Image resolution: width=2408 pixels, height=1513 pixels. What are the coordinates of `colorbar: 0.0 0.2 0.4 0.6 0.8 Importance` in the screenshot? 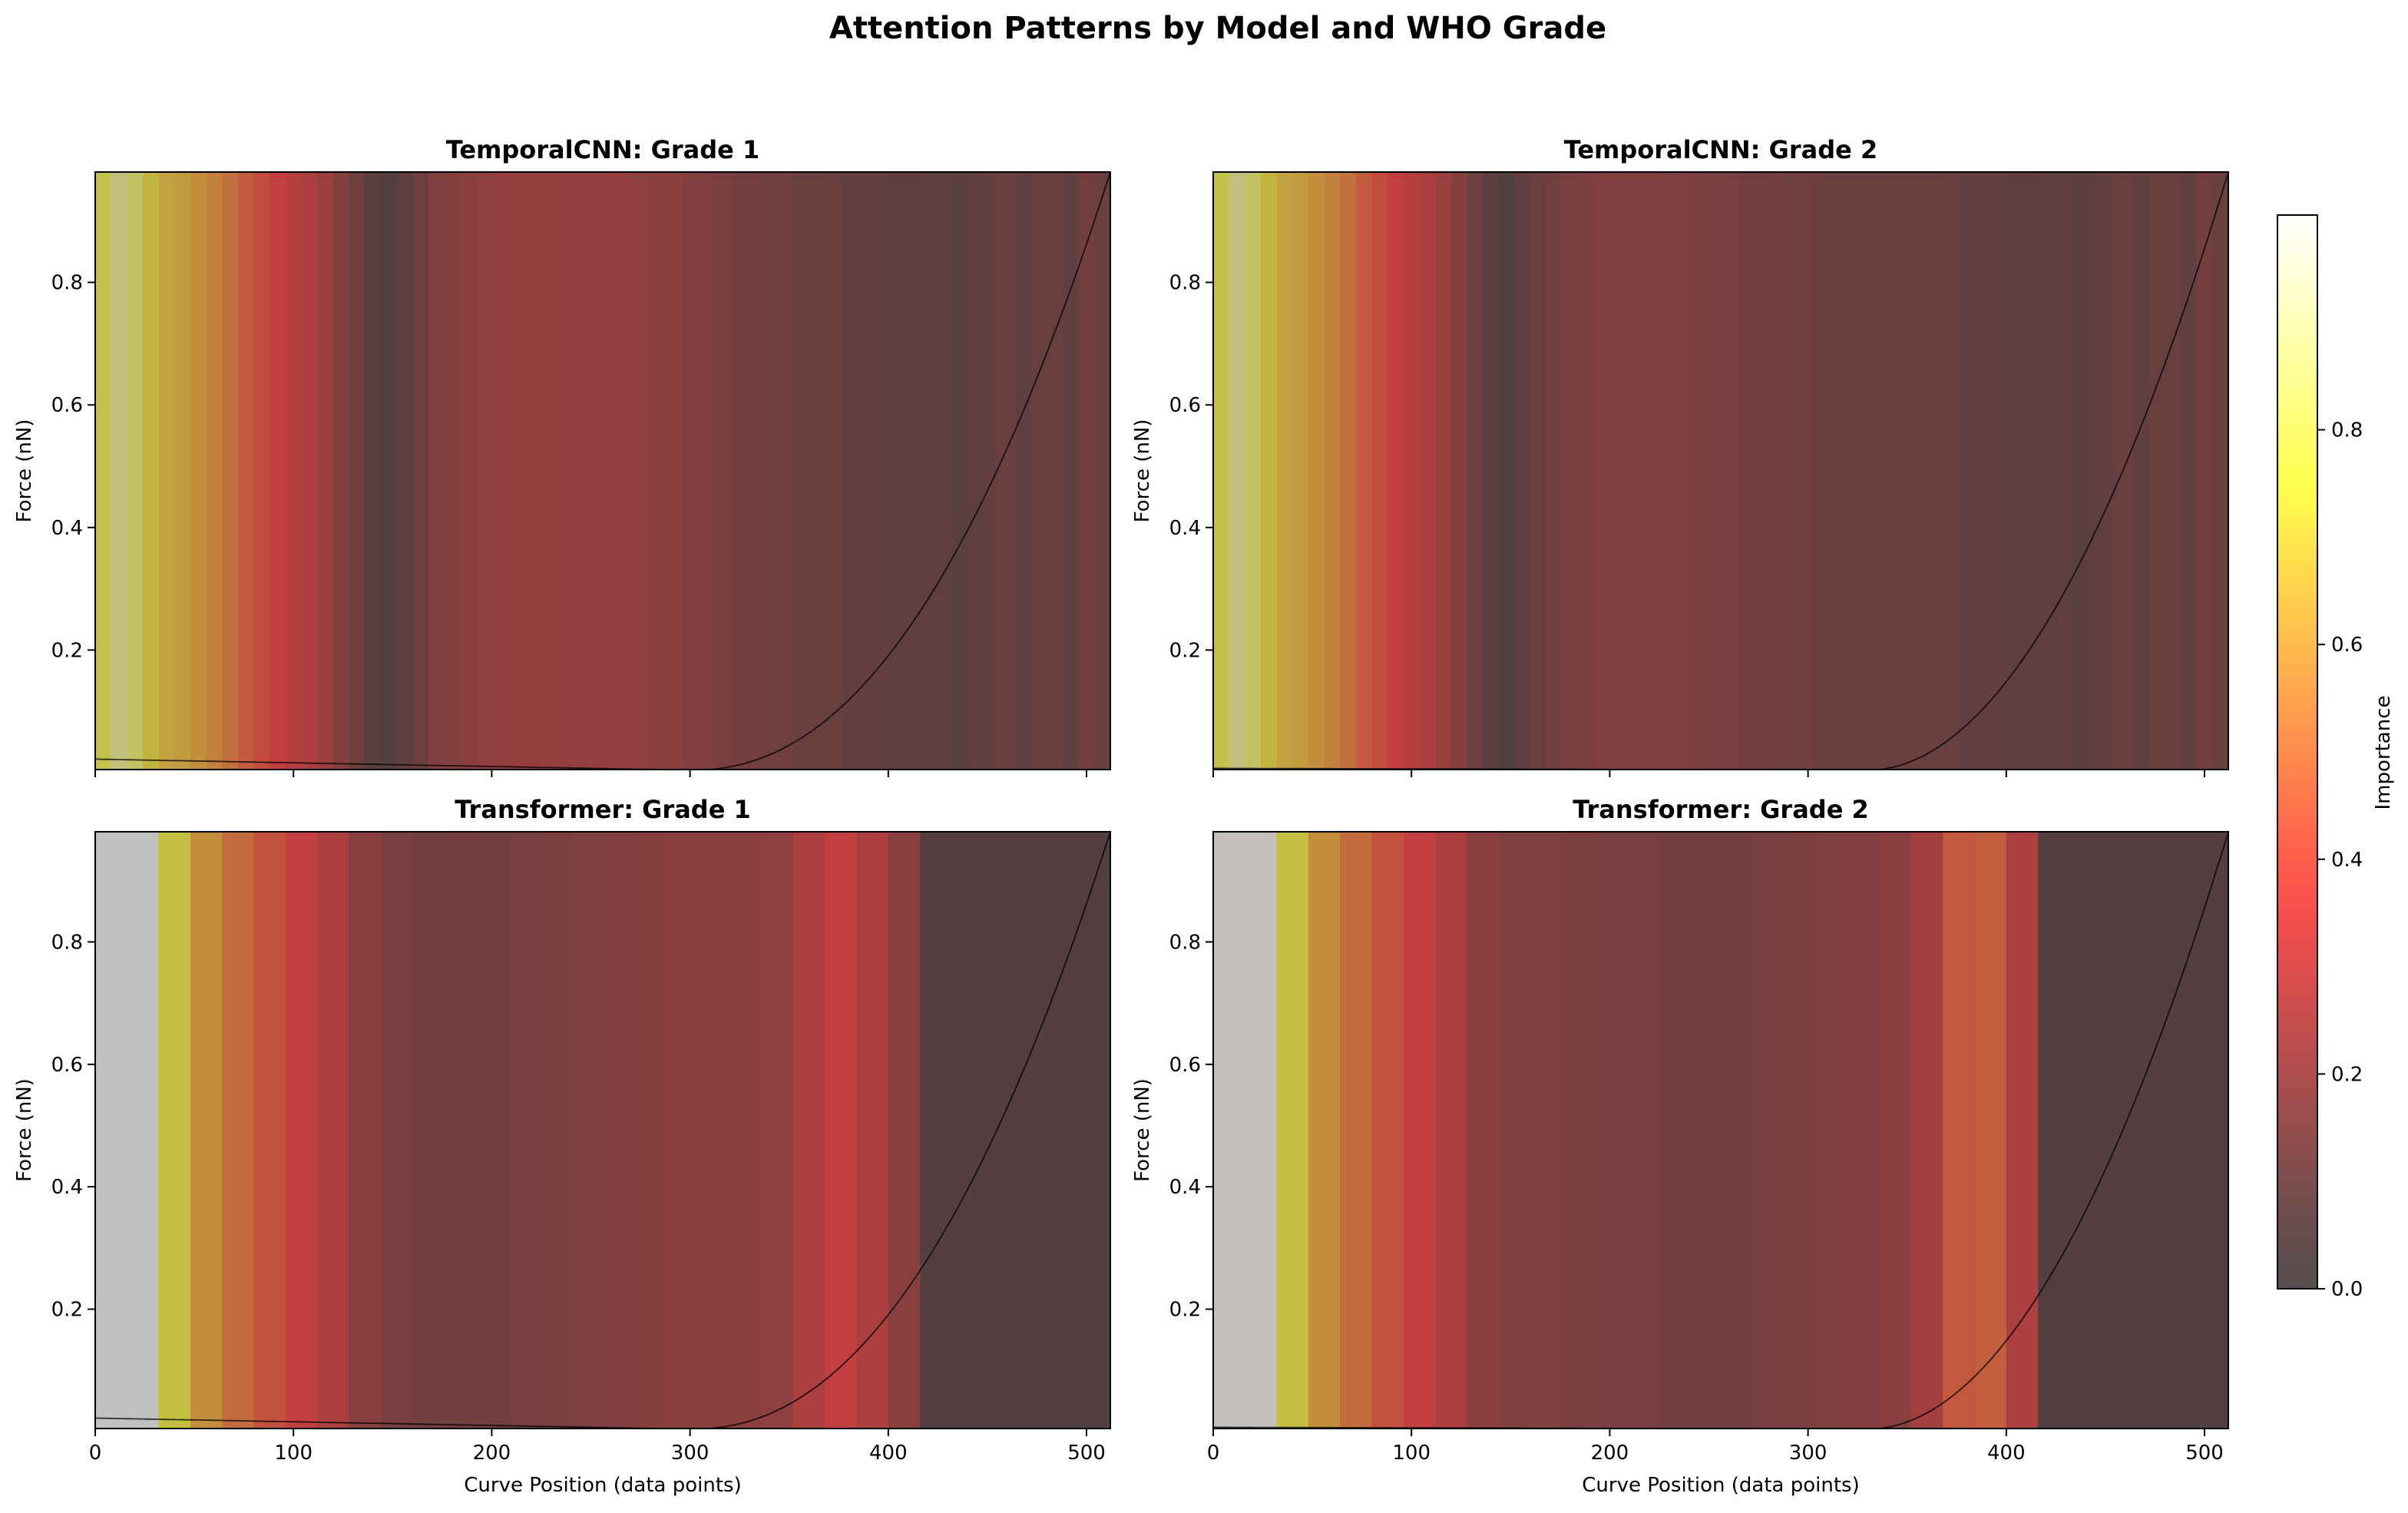 It's located at (2336, 757).